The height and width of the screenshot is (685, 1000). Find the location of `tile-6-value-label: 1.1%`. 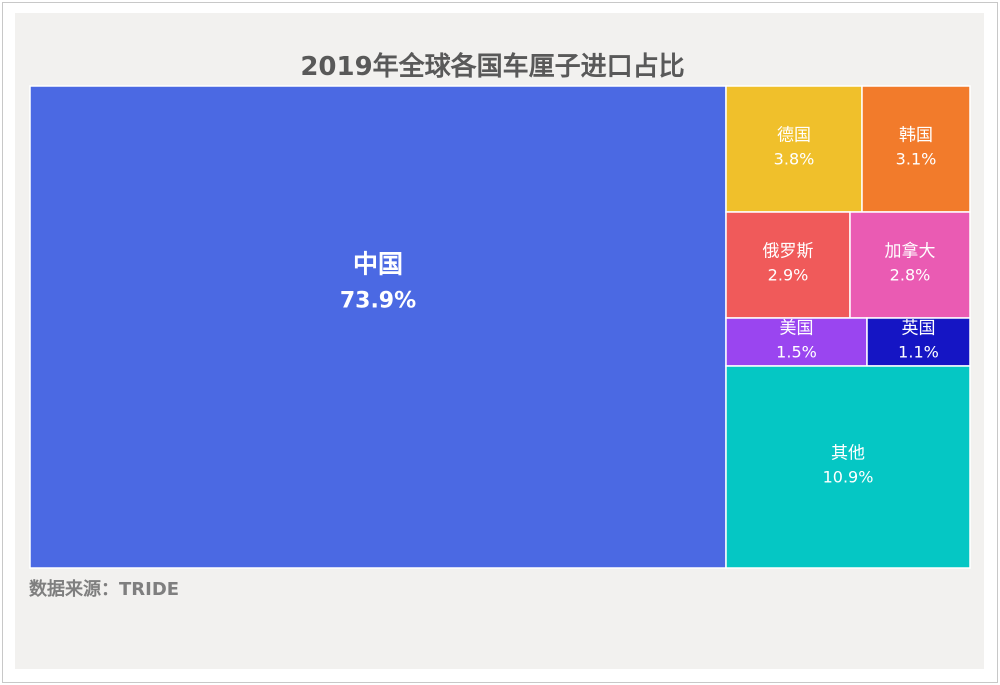

tile-6-value-label: 1.1% is located at coordinates (918, 352).